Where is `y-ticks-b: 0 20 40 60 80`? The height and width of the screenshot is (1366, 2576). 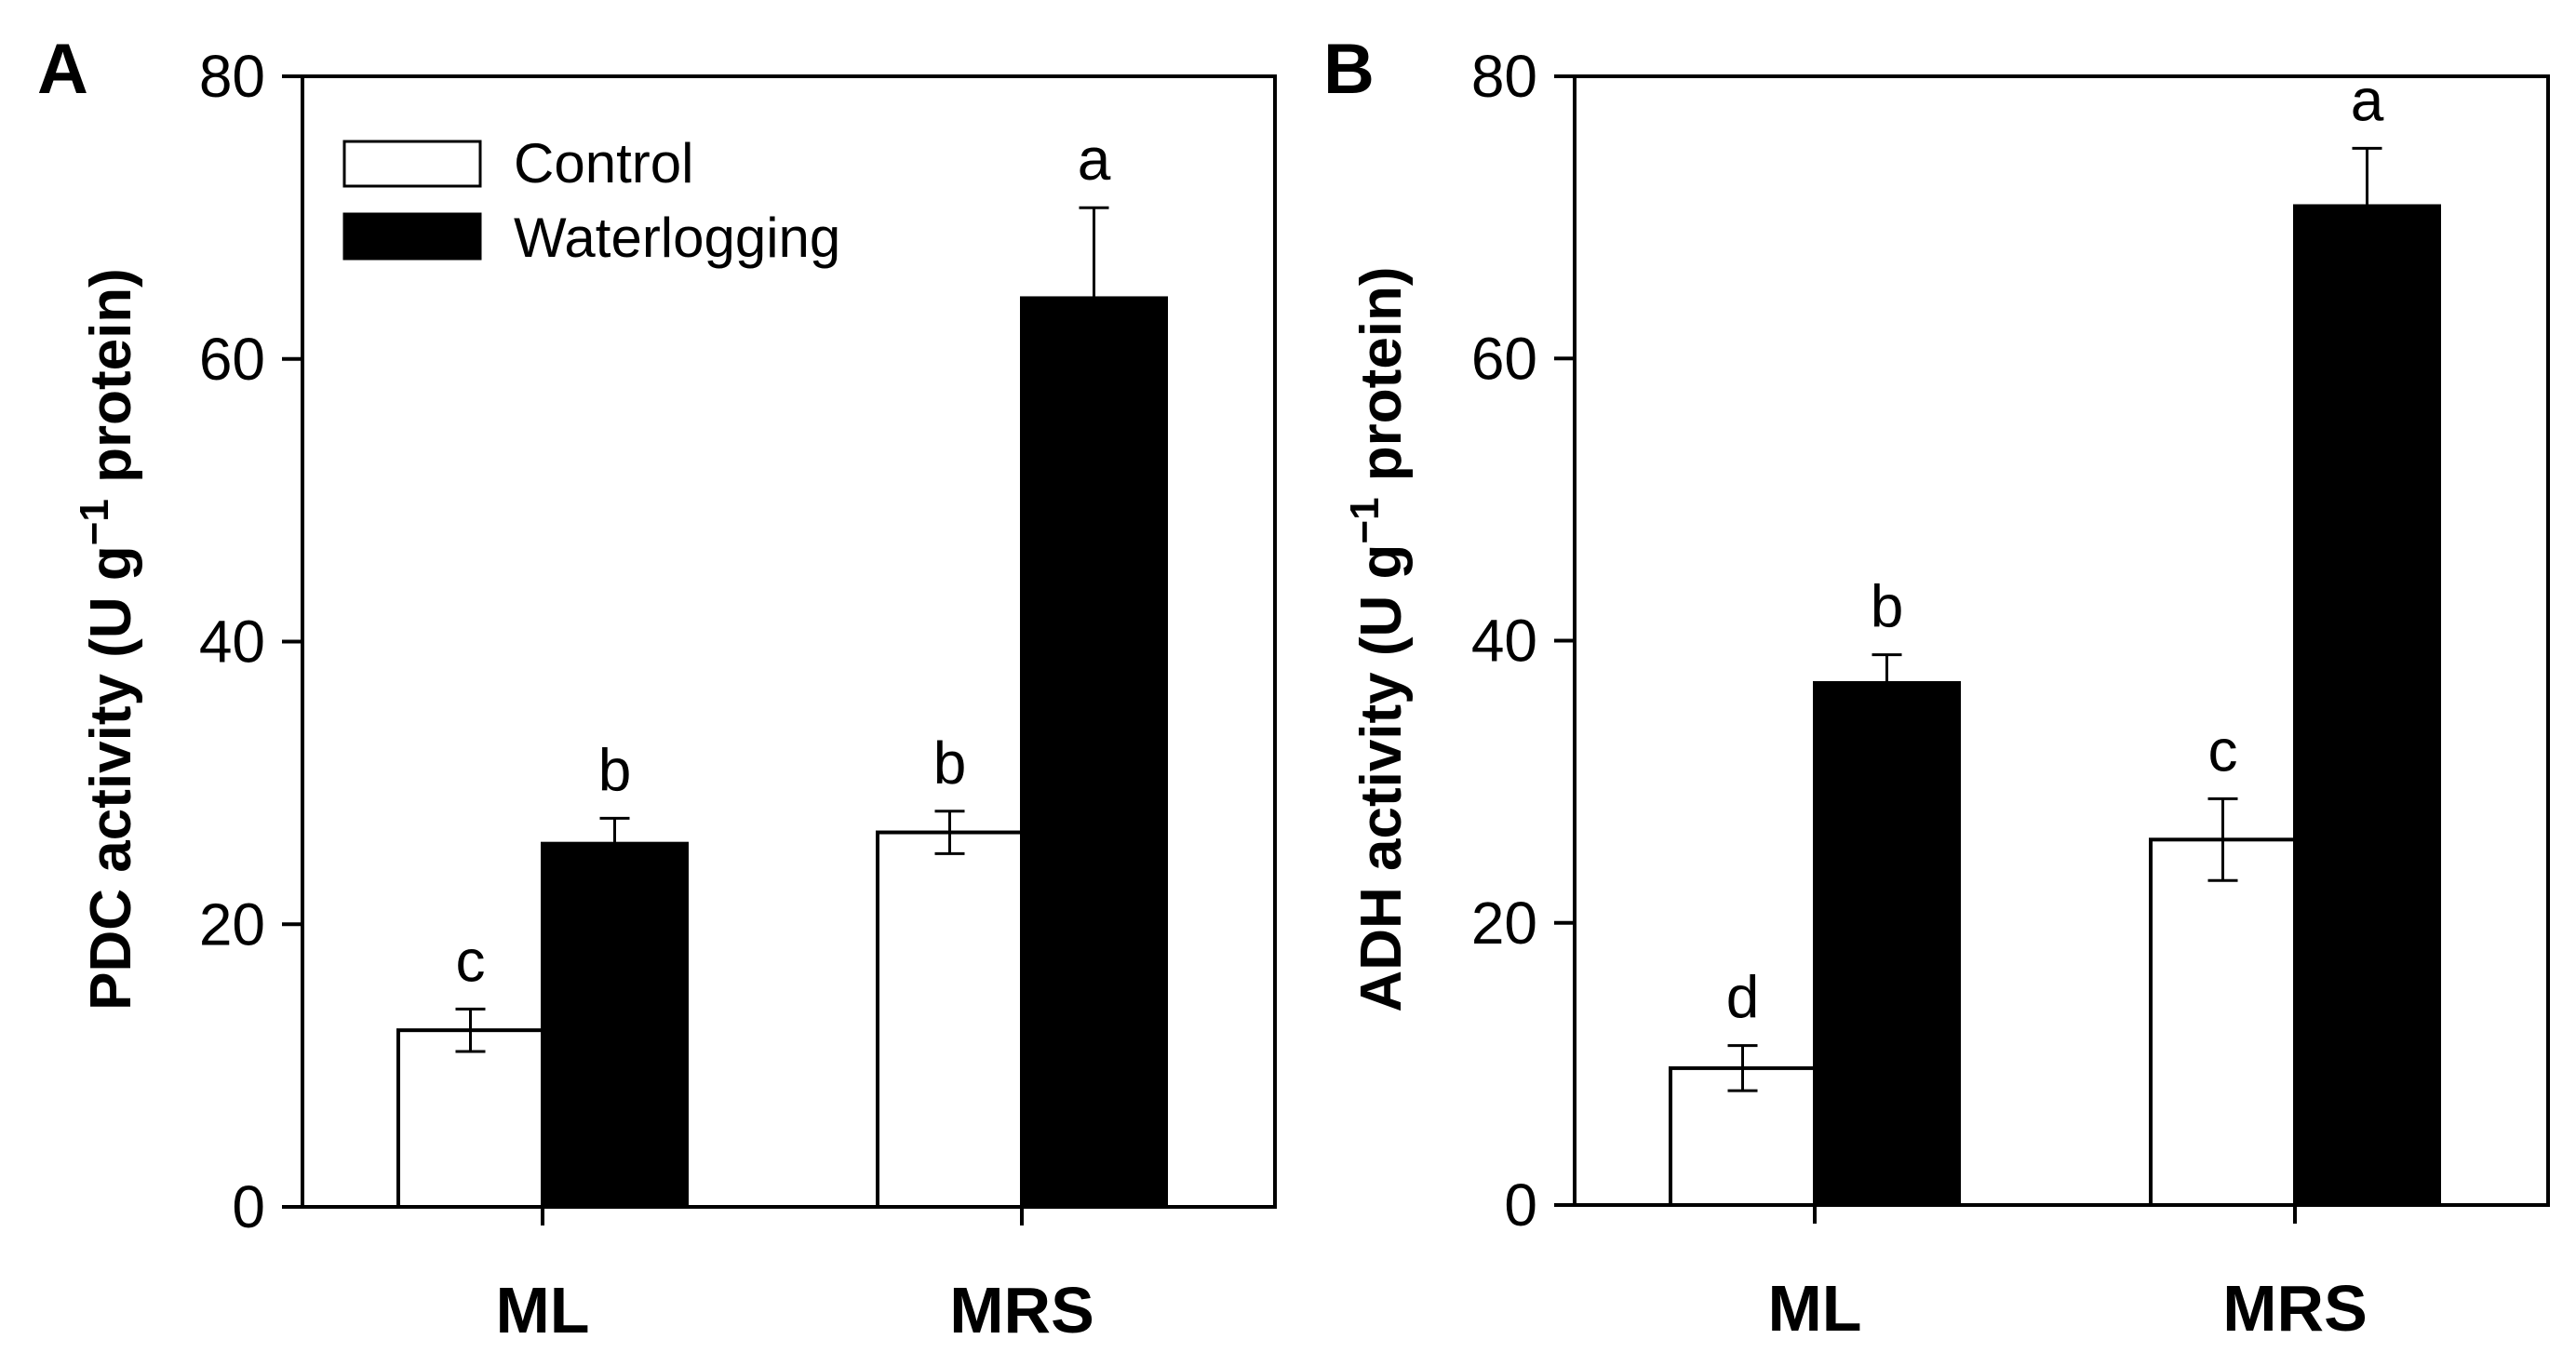 y-ticks-b: 0 20 40 60 80 is located at coordinates (1523, 641).